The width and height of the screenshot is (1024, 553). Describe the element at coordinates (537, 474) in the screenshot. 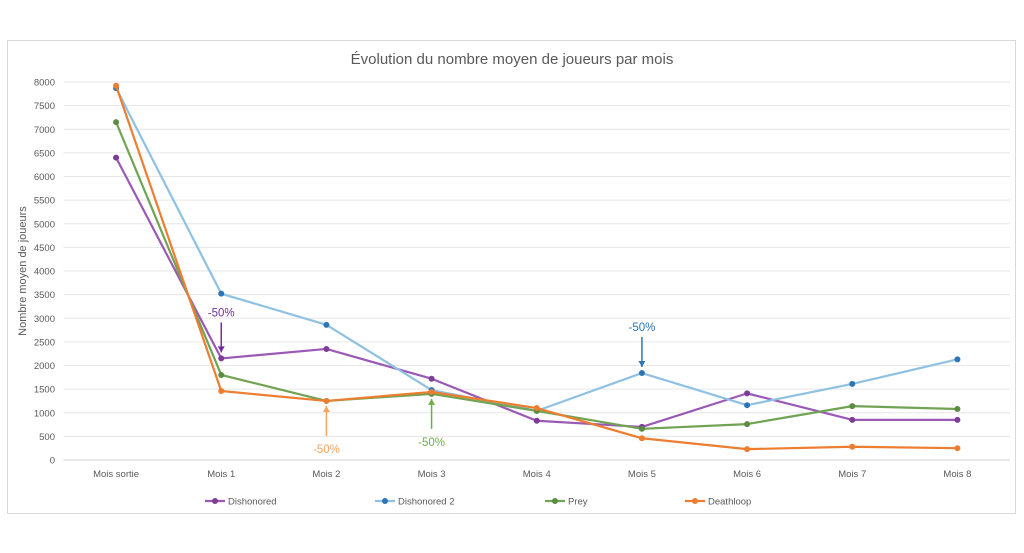

I see `x-tick-label: Mois 4` at that location.